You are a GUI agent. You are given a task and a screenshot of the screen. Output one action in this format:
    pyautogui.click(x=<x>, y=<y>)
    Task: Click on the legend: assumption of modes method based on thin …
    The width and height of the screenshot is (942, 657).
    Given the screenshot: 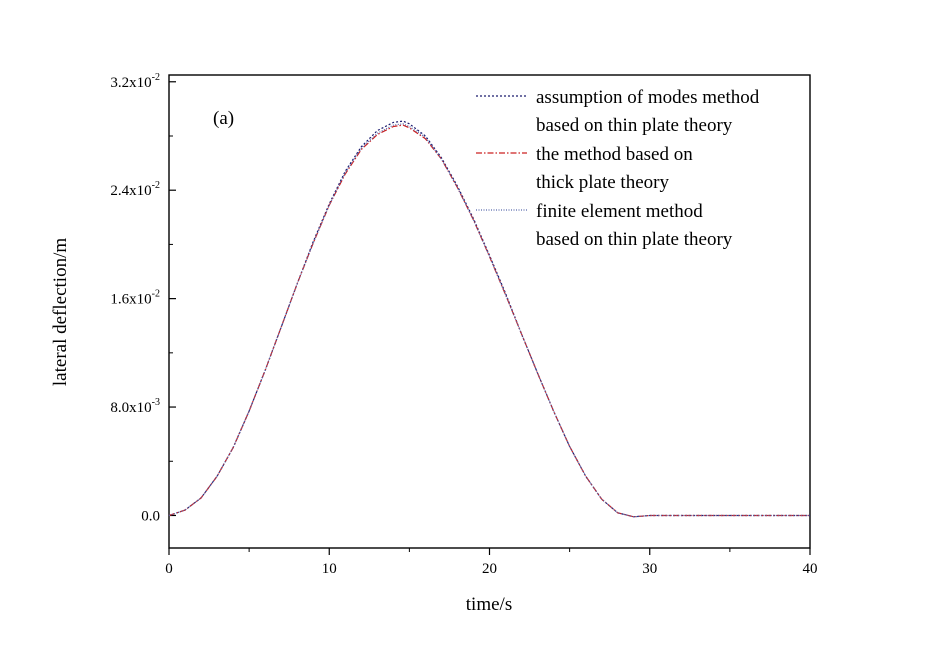 What is the action you would take?
    pyautogui.click(x=618, y=168)
    